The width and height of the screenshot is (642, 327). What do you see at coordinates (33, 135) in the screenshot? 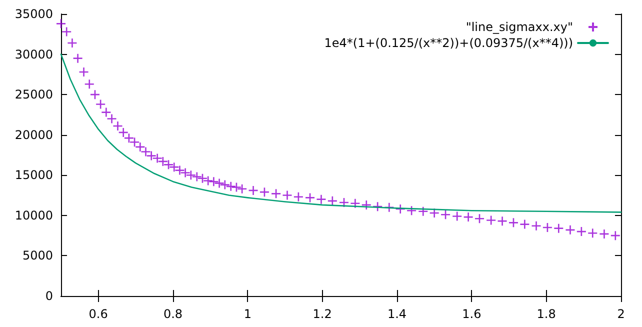
I see `y-tick-label: 20000` at bounding box center [33, 135].